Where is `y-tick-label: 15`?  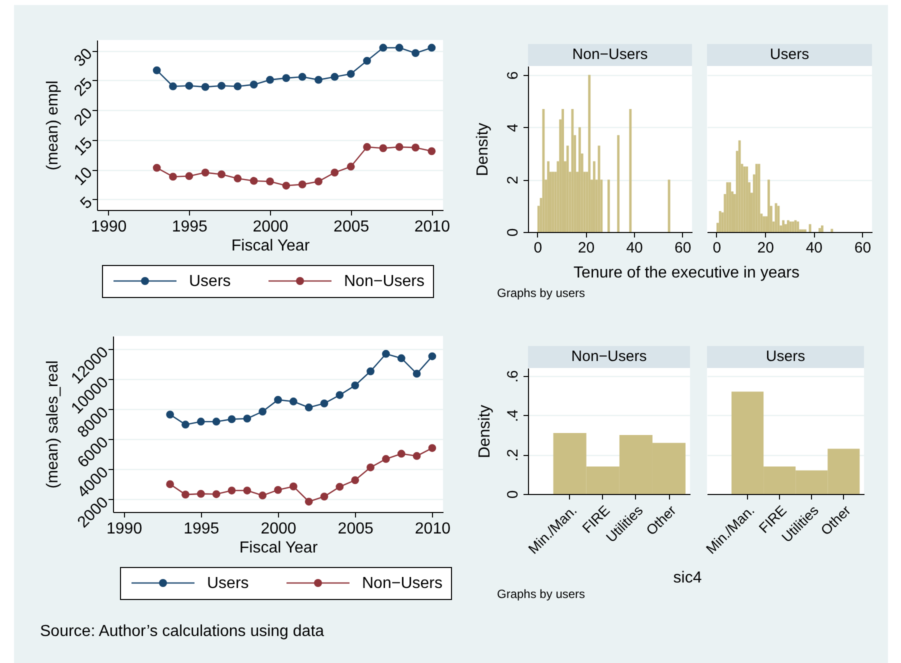
y-tick-label: 15 is located at coordinates (83, 147).